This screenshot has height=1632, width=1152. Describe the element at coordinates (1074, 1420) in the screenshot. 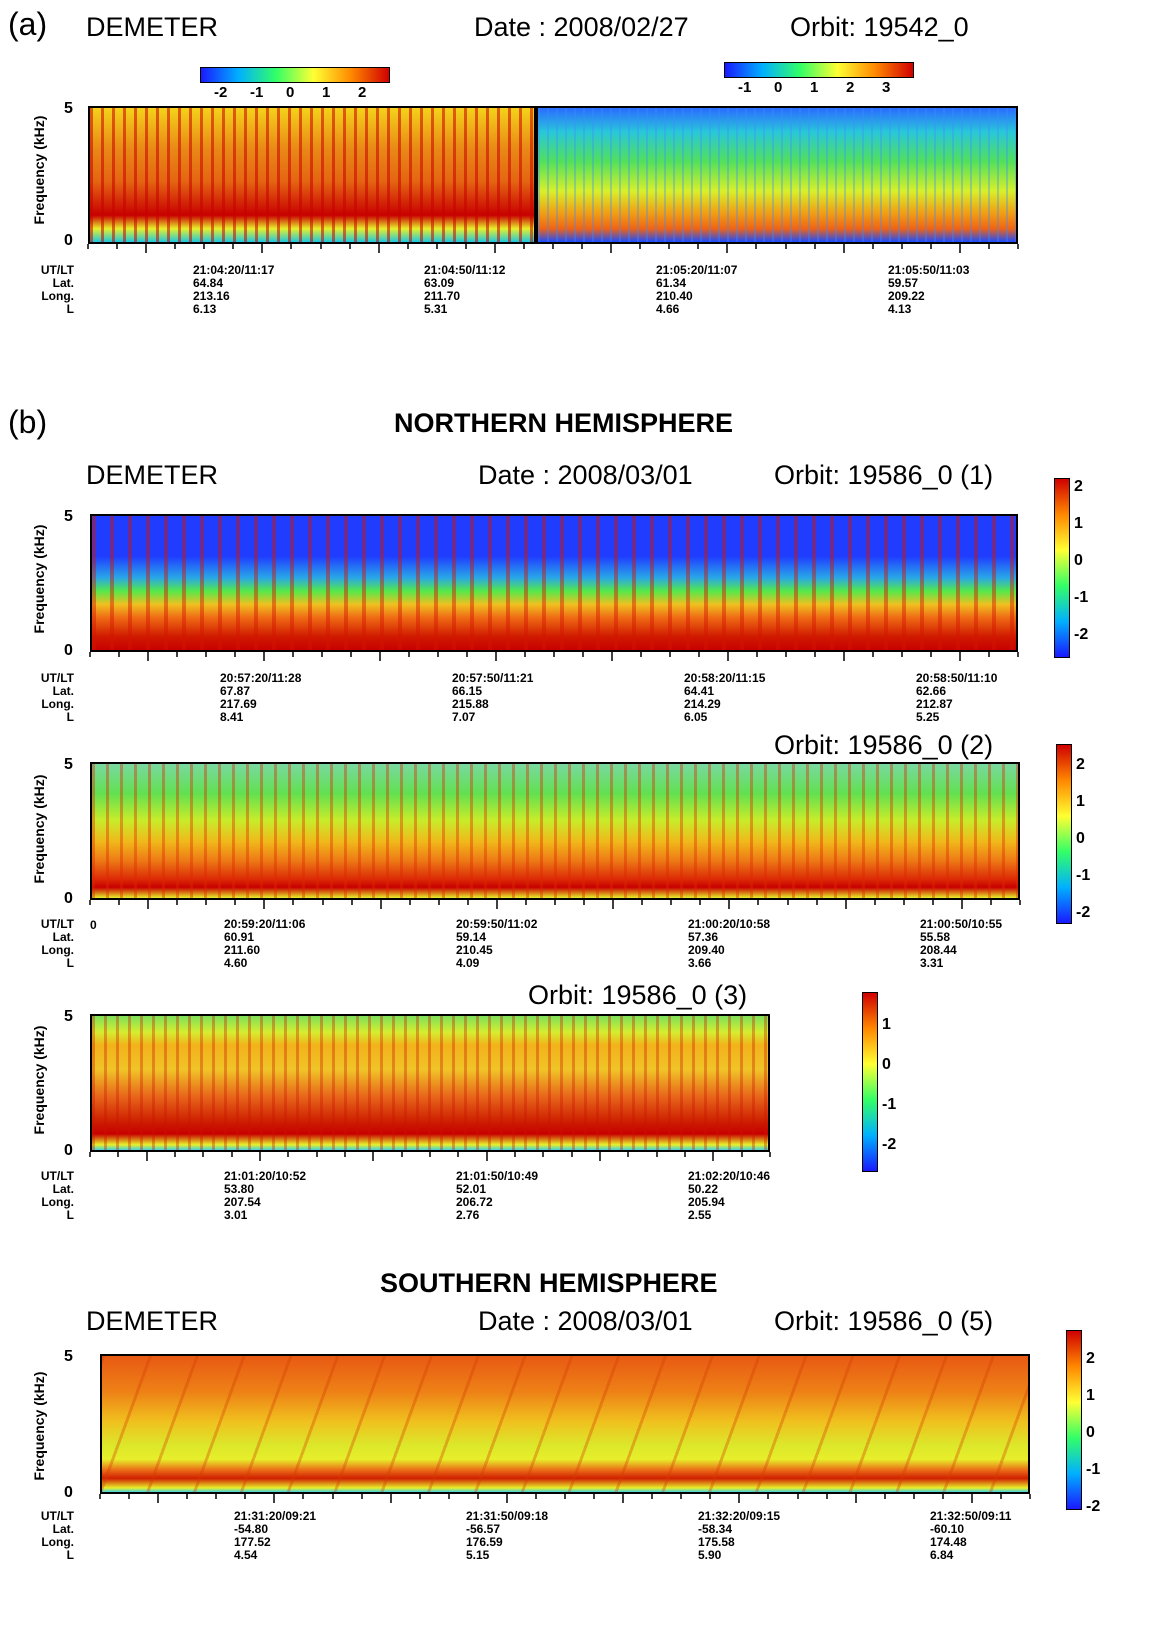

I see `colorbar-b5` at that location.